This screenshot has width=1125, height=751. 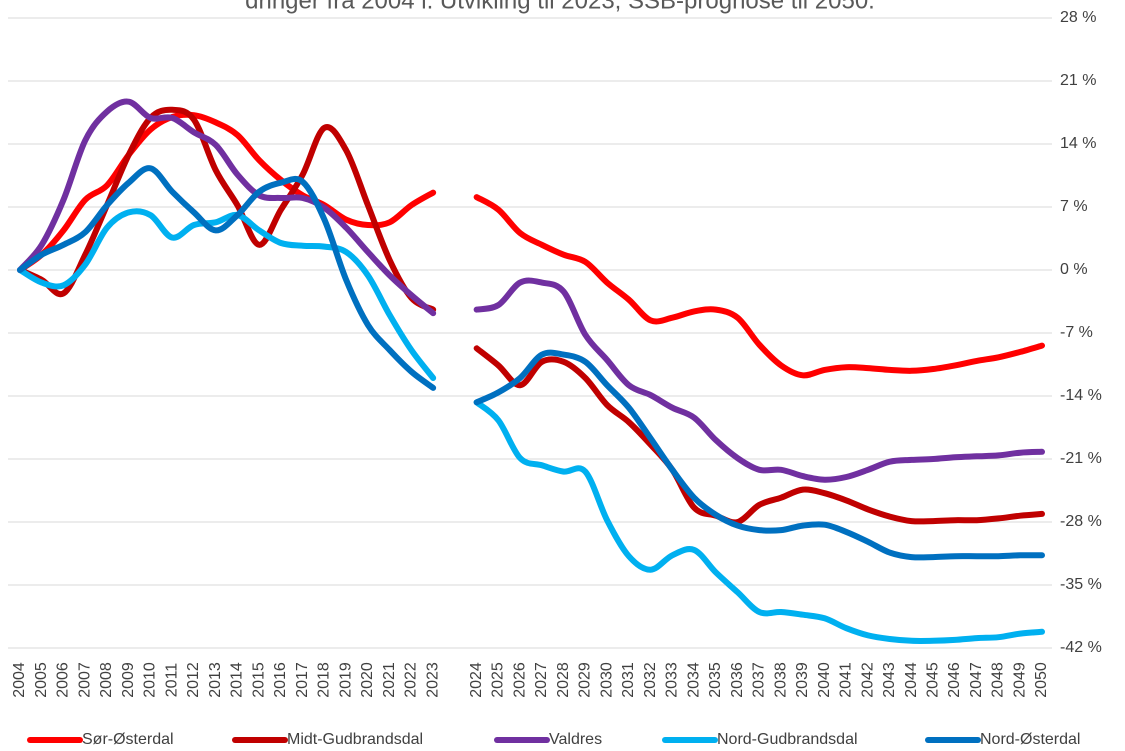 I want to click on legend-label: Sør-Østerdal, so click(x=128, y=739).